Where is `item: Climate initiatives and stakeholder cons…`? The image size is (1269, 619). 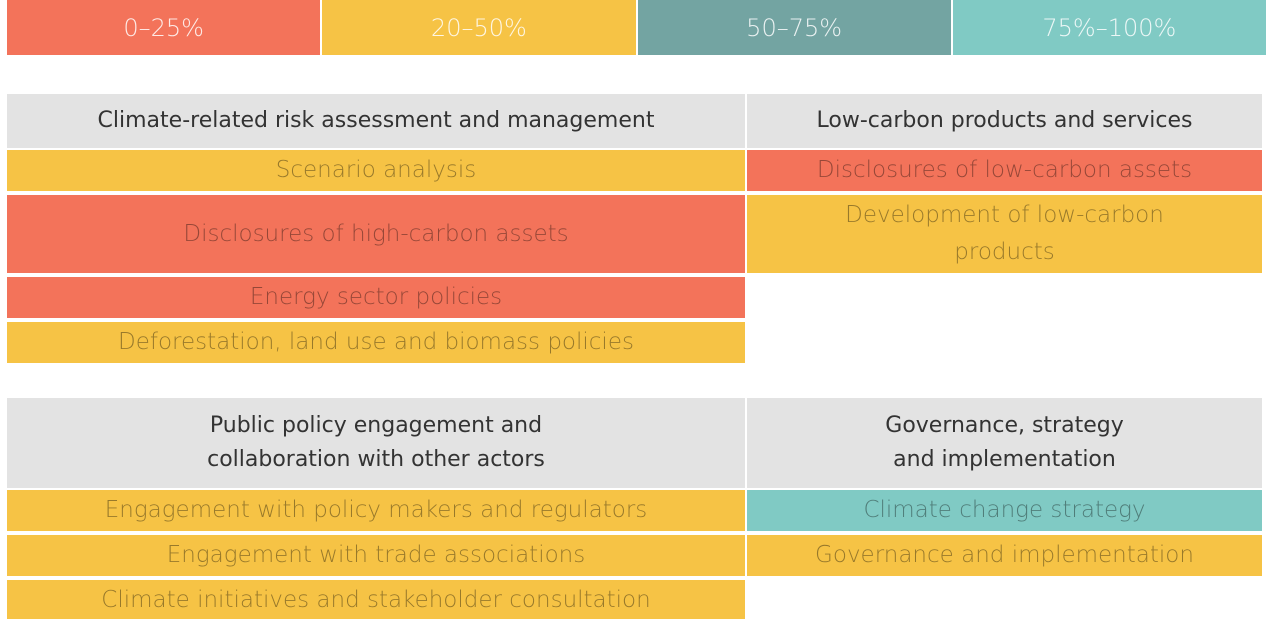 item: Climate initiatives and stakeholder cons… is located at coordinates (376, 599).